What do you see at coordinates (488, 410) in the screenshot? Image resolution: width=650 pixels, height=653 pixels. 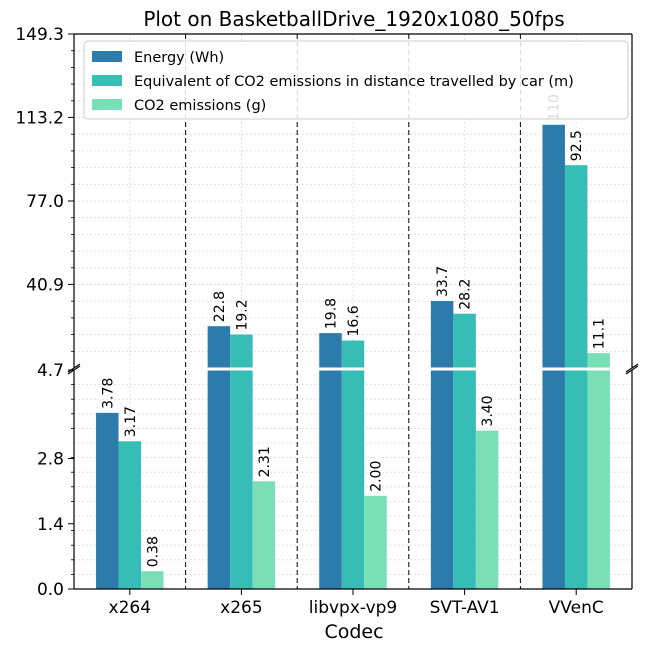 I see `bar-value-label: 3.40` at bounding box center [488, 410].